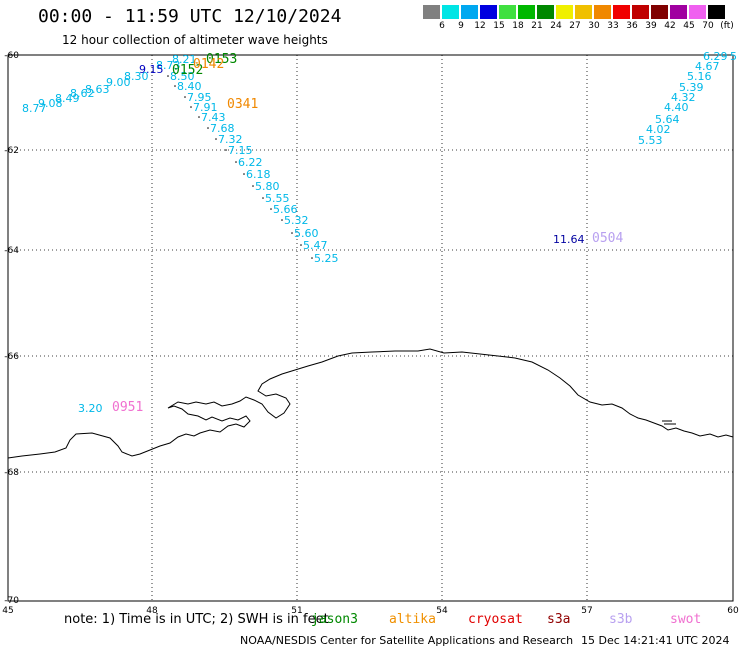  What do you see at coordinates (285, 209) in the screenshot?
I see `track-value-label: 5.66` at bounding box center [285, 209].